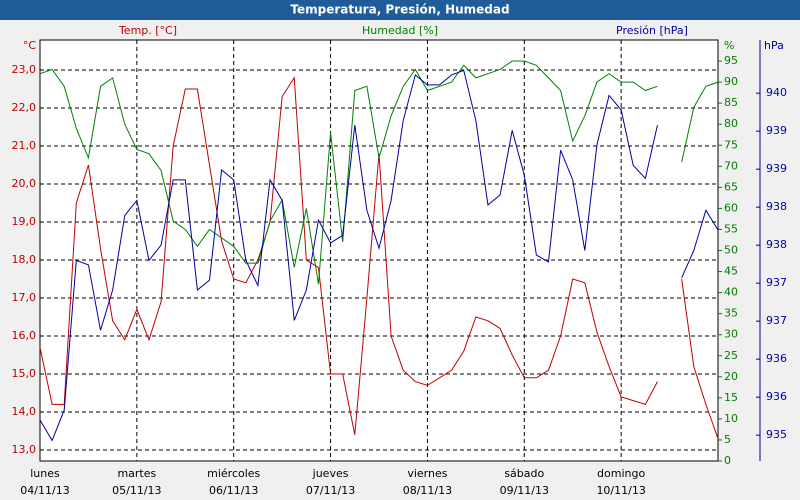 The width and height of the screenshot is (800, 500). I want to click on y-tick-label: 19,0, so click(24, 221).